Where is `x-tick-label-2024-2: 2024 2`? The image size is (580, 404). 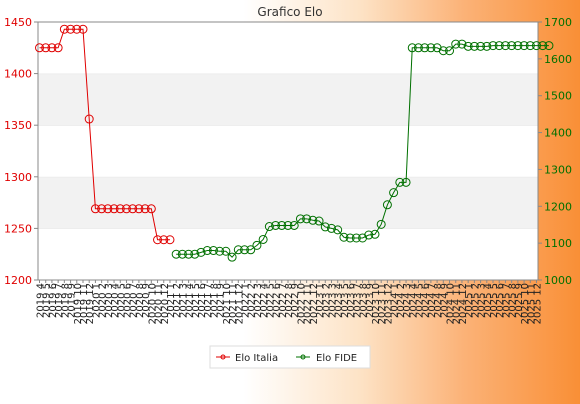
x-tick-label-2024-2: 2024 2 is located at coordinates (401, 300).